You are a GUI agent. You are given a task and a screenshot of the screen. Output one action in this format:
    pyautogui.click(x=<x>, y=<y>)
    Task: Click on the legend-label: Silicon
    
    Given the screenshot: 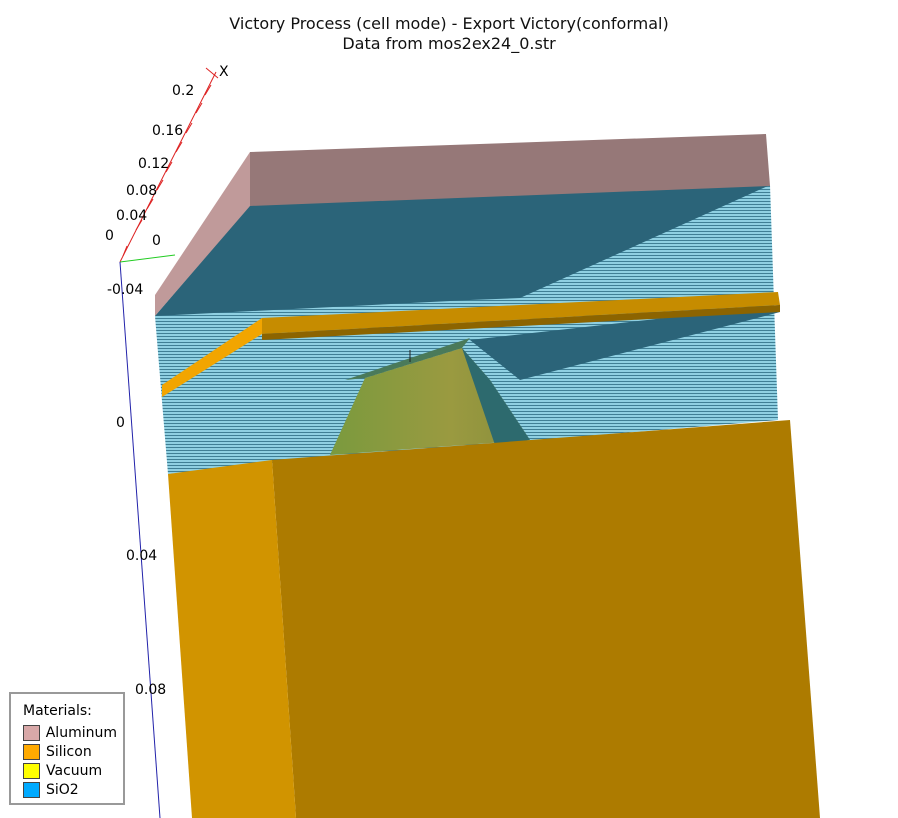 What is the action you would take?
    pyautogui.click(x=69, y=751)
    